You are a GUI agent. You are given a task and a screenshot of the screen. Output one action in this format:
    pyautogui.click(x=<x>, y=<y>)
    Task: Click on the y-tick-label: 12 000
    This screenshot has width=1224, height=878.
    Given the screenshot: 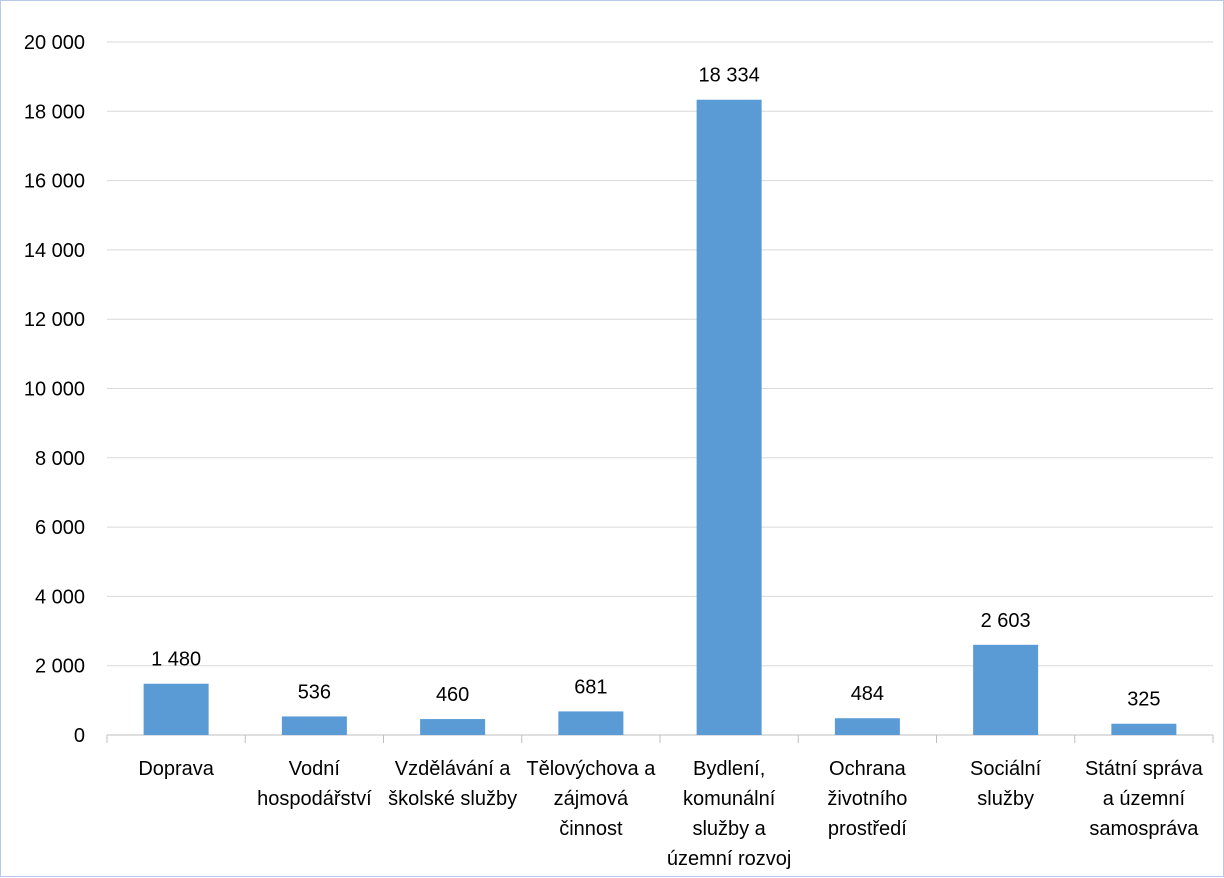 What is the action you would take?
    pyautogui.click(x=54, y=320)
    